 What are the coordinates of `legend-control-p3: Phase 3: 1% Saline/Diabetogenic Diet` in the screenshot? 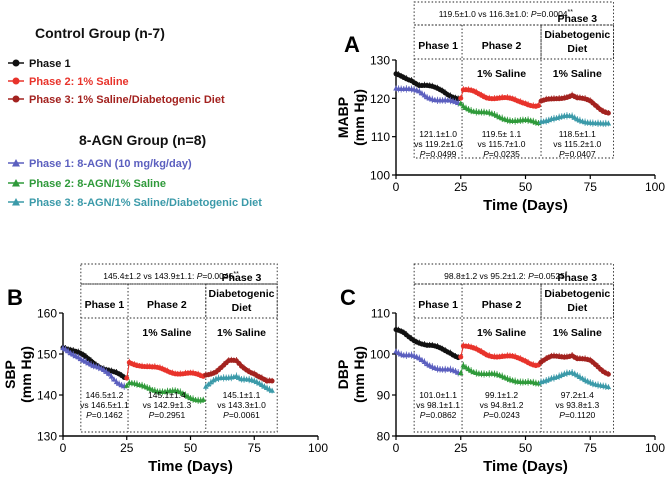 It's located at (116, 100).